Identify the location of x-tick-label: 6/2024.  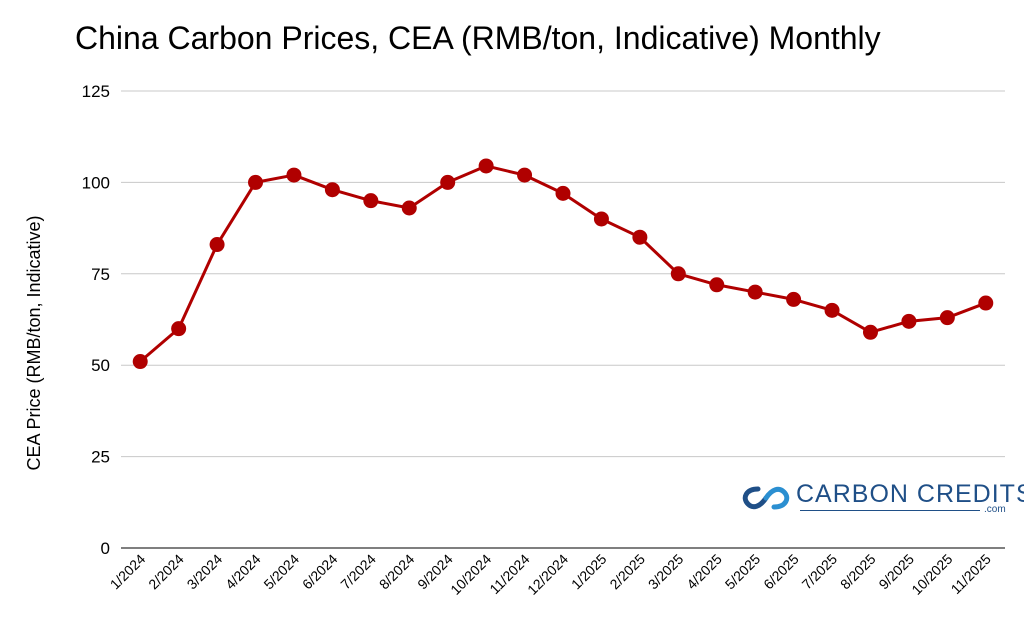
(320, 572).